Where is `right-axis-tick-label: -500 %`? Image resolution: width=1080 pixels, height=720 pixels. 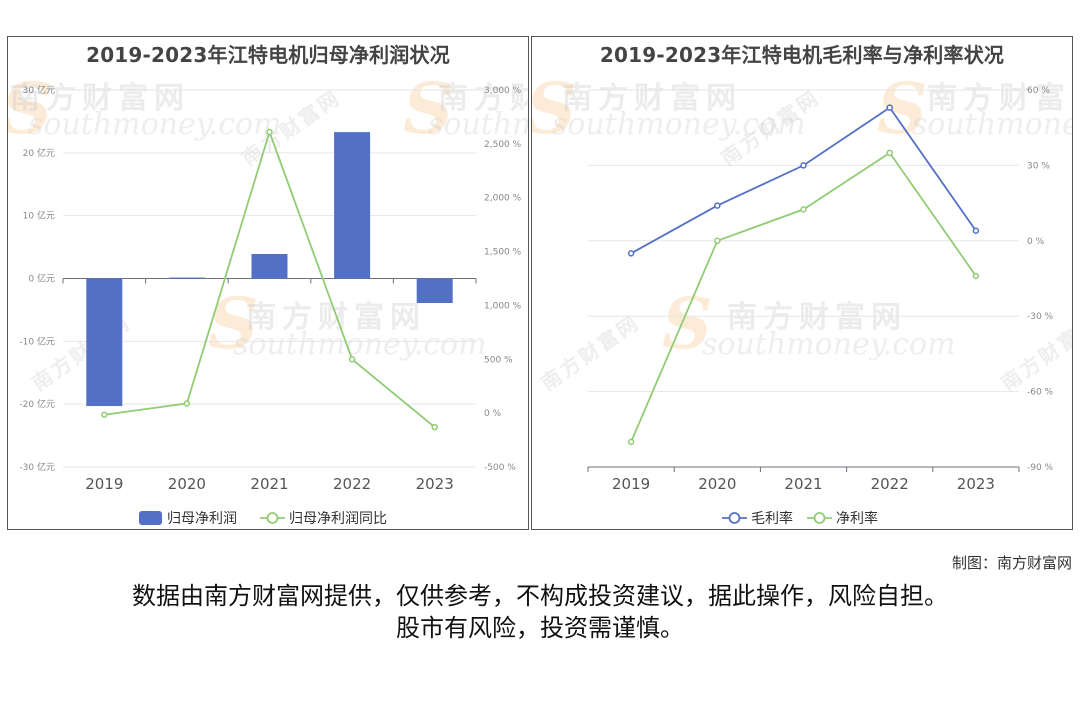 right-axis-tick-label: -500 % is located at coordinates (500, 468).